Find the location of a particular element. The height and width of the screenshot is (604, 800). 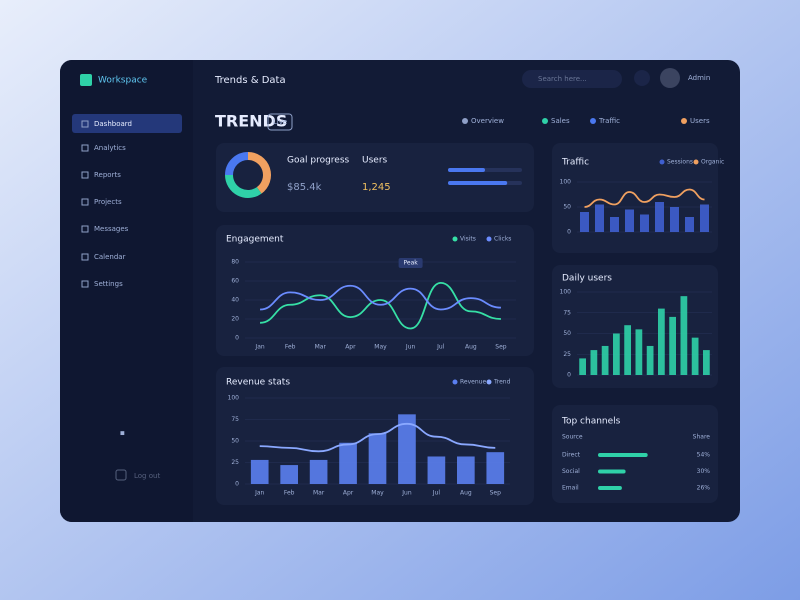

y-tick-label: 40 is located at coordinates (235, 300).